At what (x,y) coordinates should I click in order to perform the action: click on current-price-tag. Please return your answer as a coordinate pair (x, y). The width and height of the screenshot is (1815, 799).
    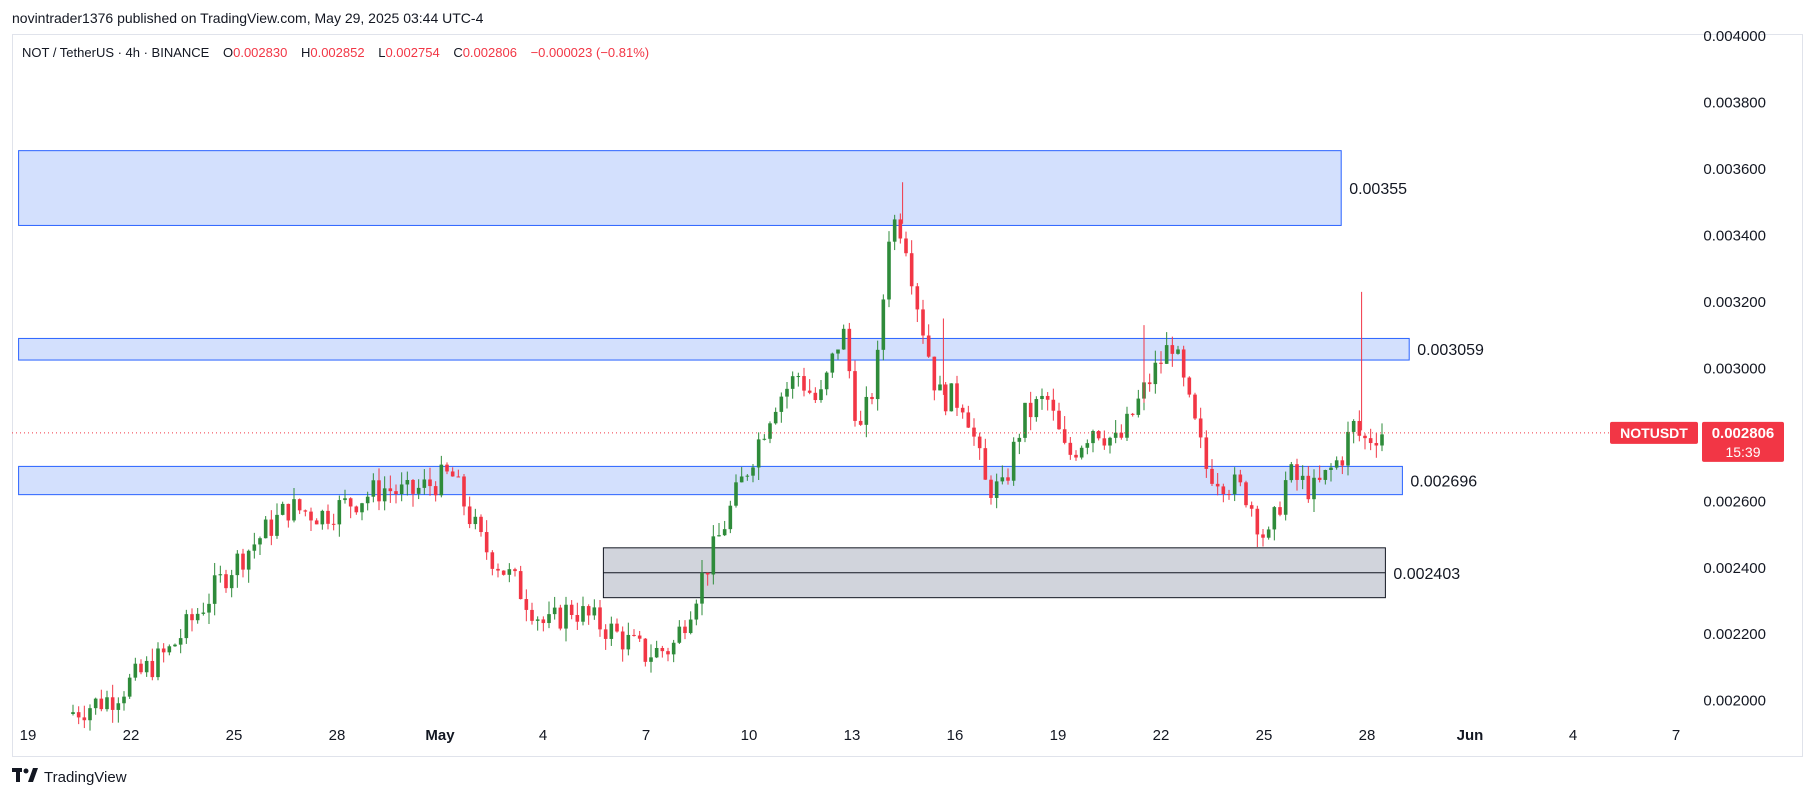
    Looking at the image, I should click on (1743, 441).